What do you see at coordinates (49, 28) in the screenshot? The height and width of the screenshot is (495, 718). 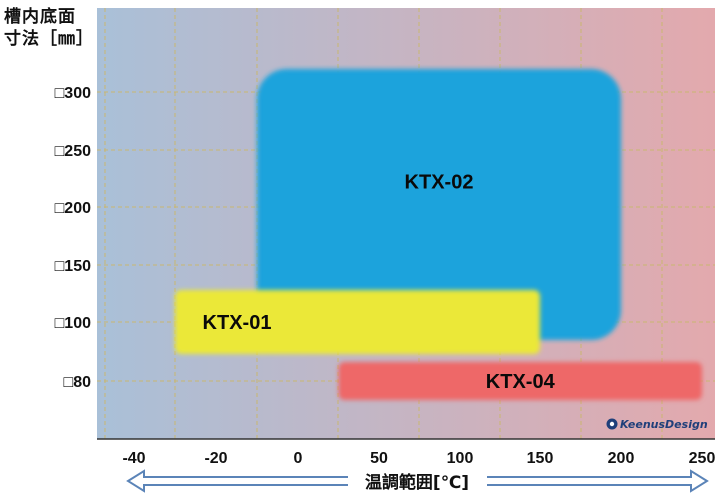 I see `y-axis-title: 槽内底面 寸法［㎜］` at bounding box center [49, 28].